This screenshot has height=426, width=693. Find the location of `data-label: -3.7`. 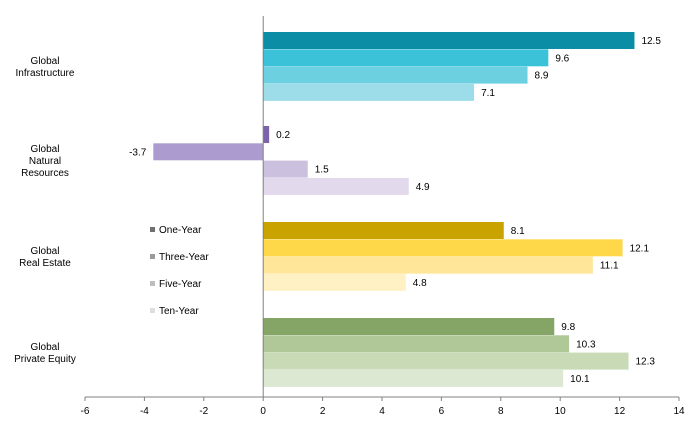

data-label: -3.7 is located at coordinates (138, 152).